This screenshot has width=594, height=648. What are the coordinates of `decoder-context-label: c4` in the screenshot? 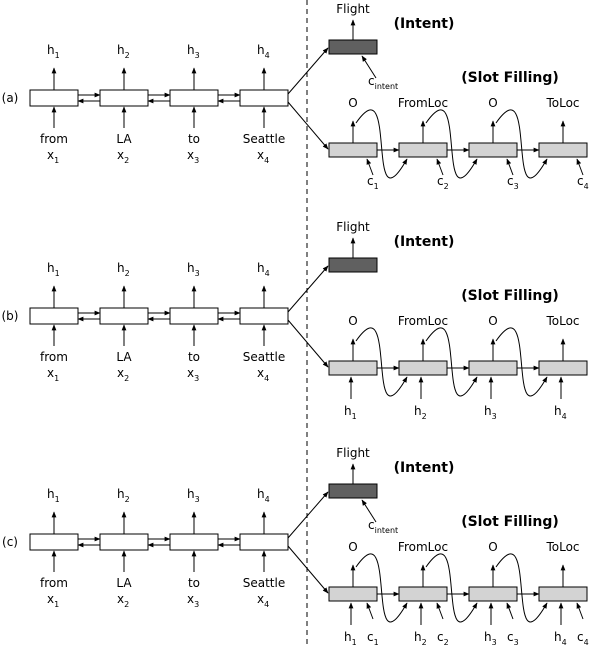 It's located at (583, 182).